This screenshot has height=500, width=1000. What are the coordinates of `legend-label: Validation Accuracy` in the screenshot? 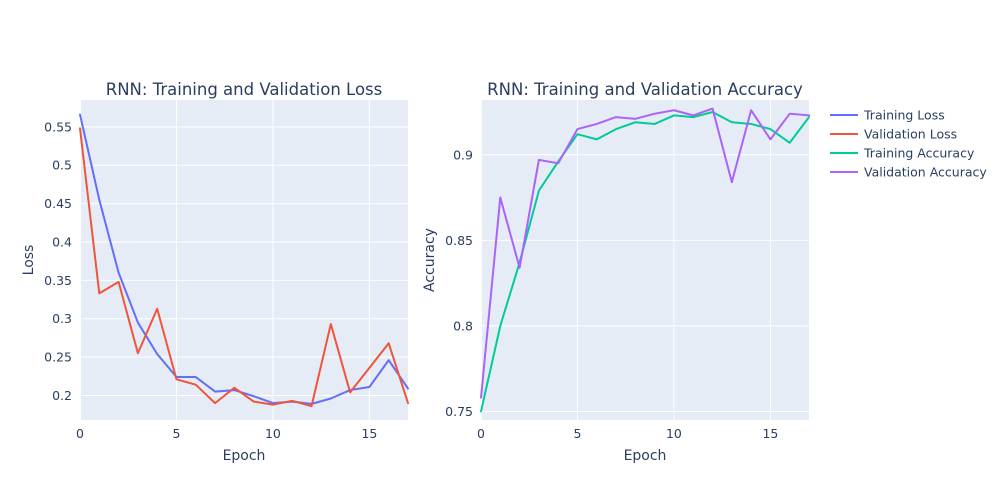 It's located at (925, 172).